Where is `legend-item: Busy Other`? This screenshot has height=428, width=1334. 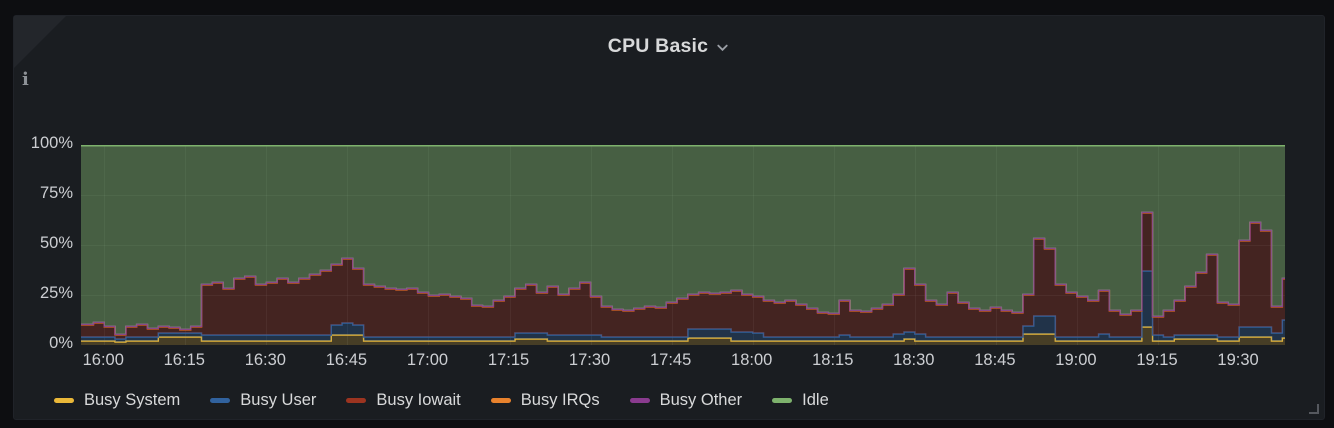 legend-item: Busy Other is located at coordinates (686, 400).